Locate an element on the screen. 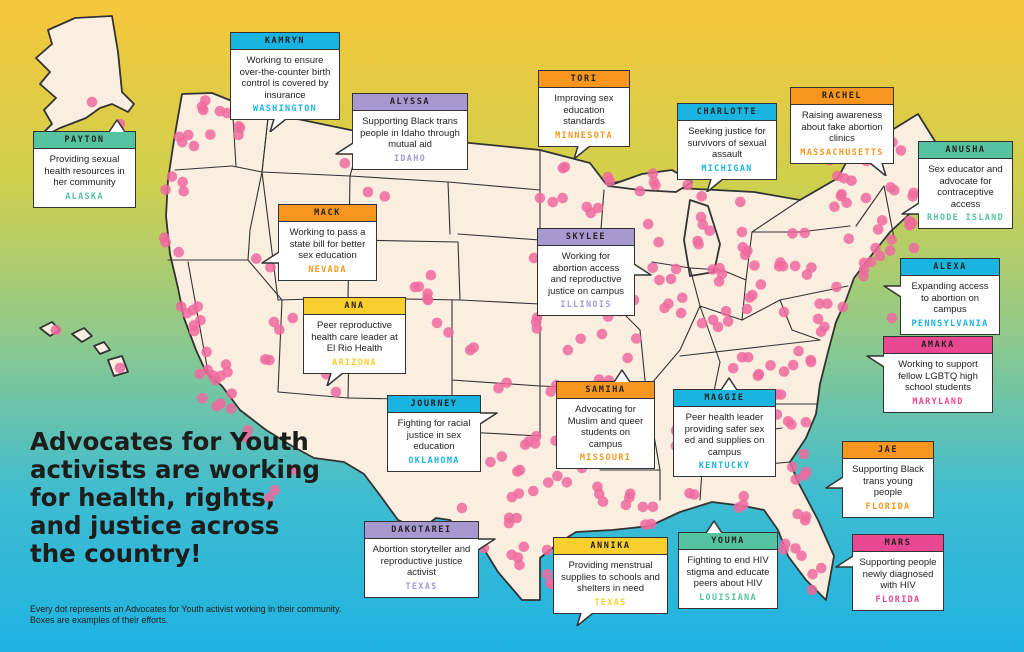  activist-name: MAGGIE is located at coordinates (724, 398).